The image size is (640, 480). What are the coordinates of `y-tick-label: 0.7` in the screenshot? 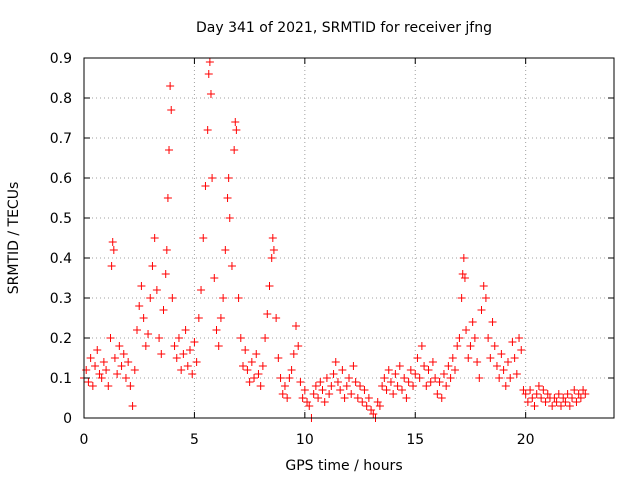 It's located at (61, 139).